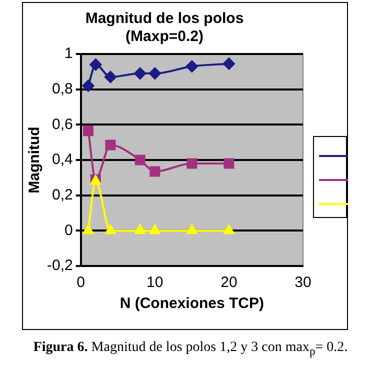 The image size is (381, 376). What do you see at coordinates (190, 349) in the screenshot?
I see `text: Figura 6. Magnitud de los polos 1,2 y 3 con max$_{p}$= 0.2.` at bounding box center [190, 349].